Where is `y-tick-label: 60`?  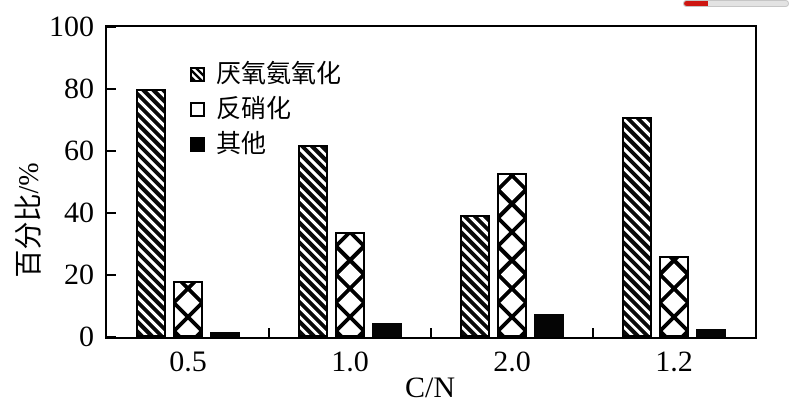 y-tick-label: 60 is located at coordinates (79, 150).